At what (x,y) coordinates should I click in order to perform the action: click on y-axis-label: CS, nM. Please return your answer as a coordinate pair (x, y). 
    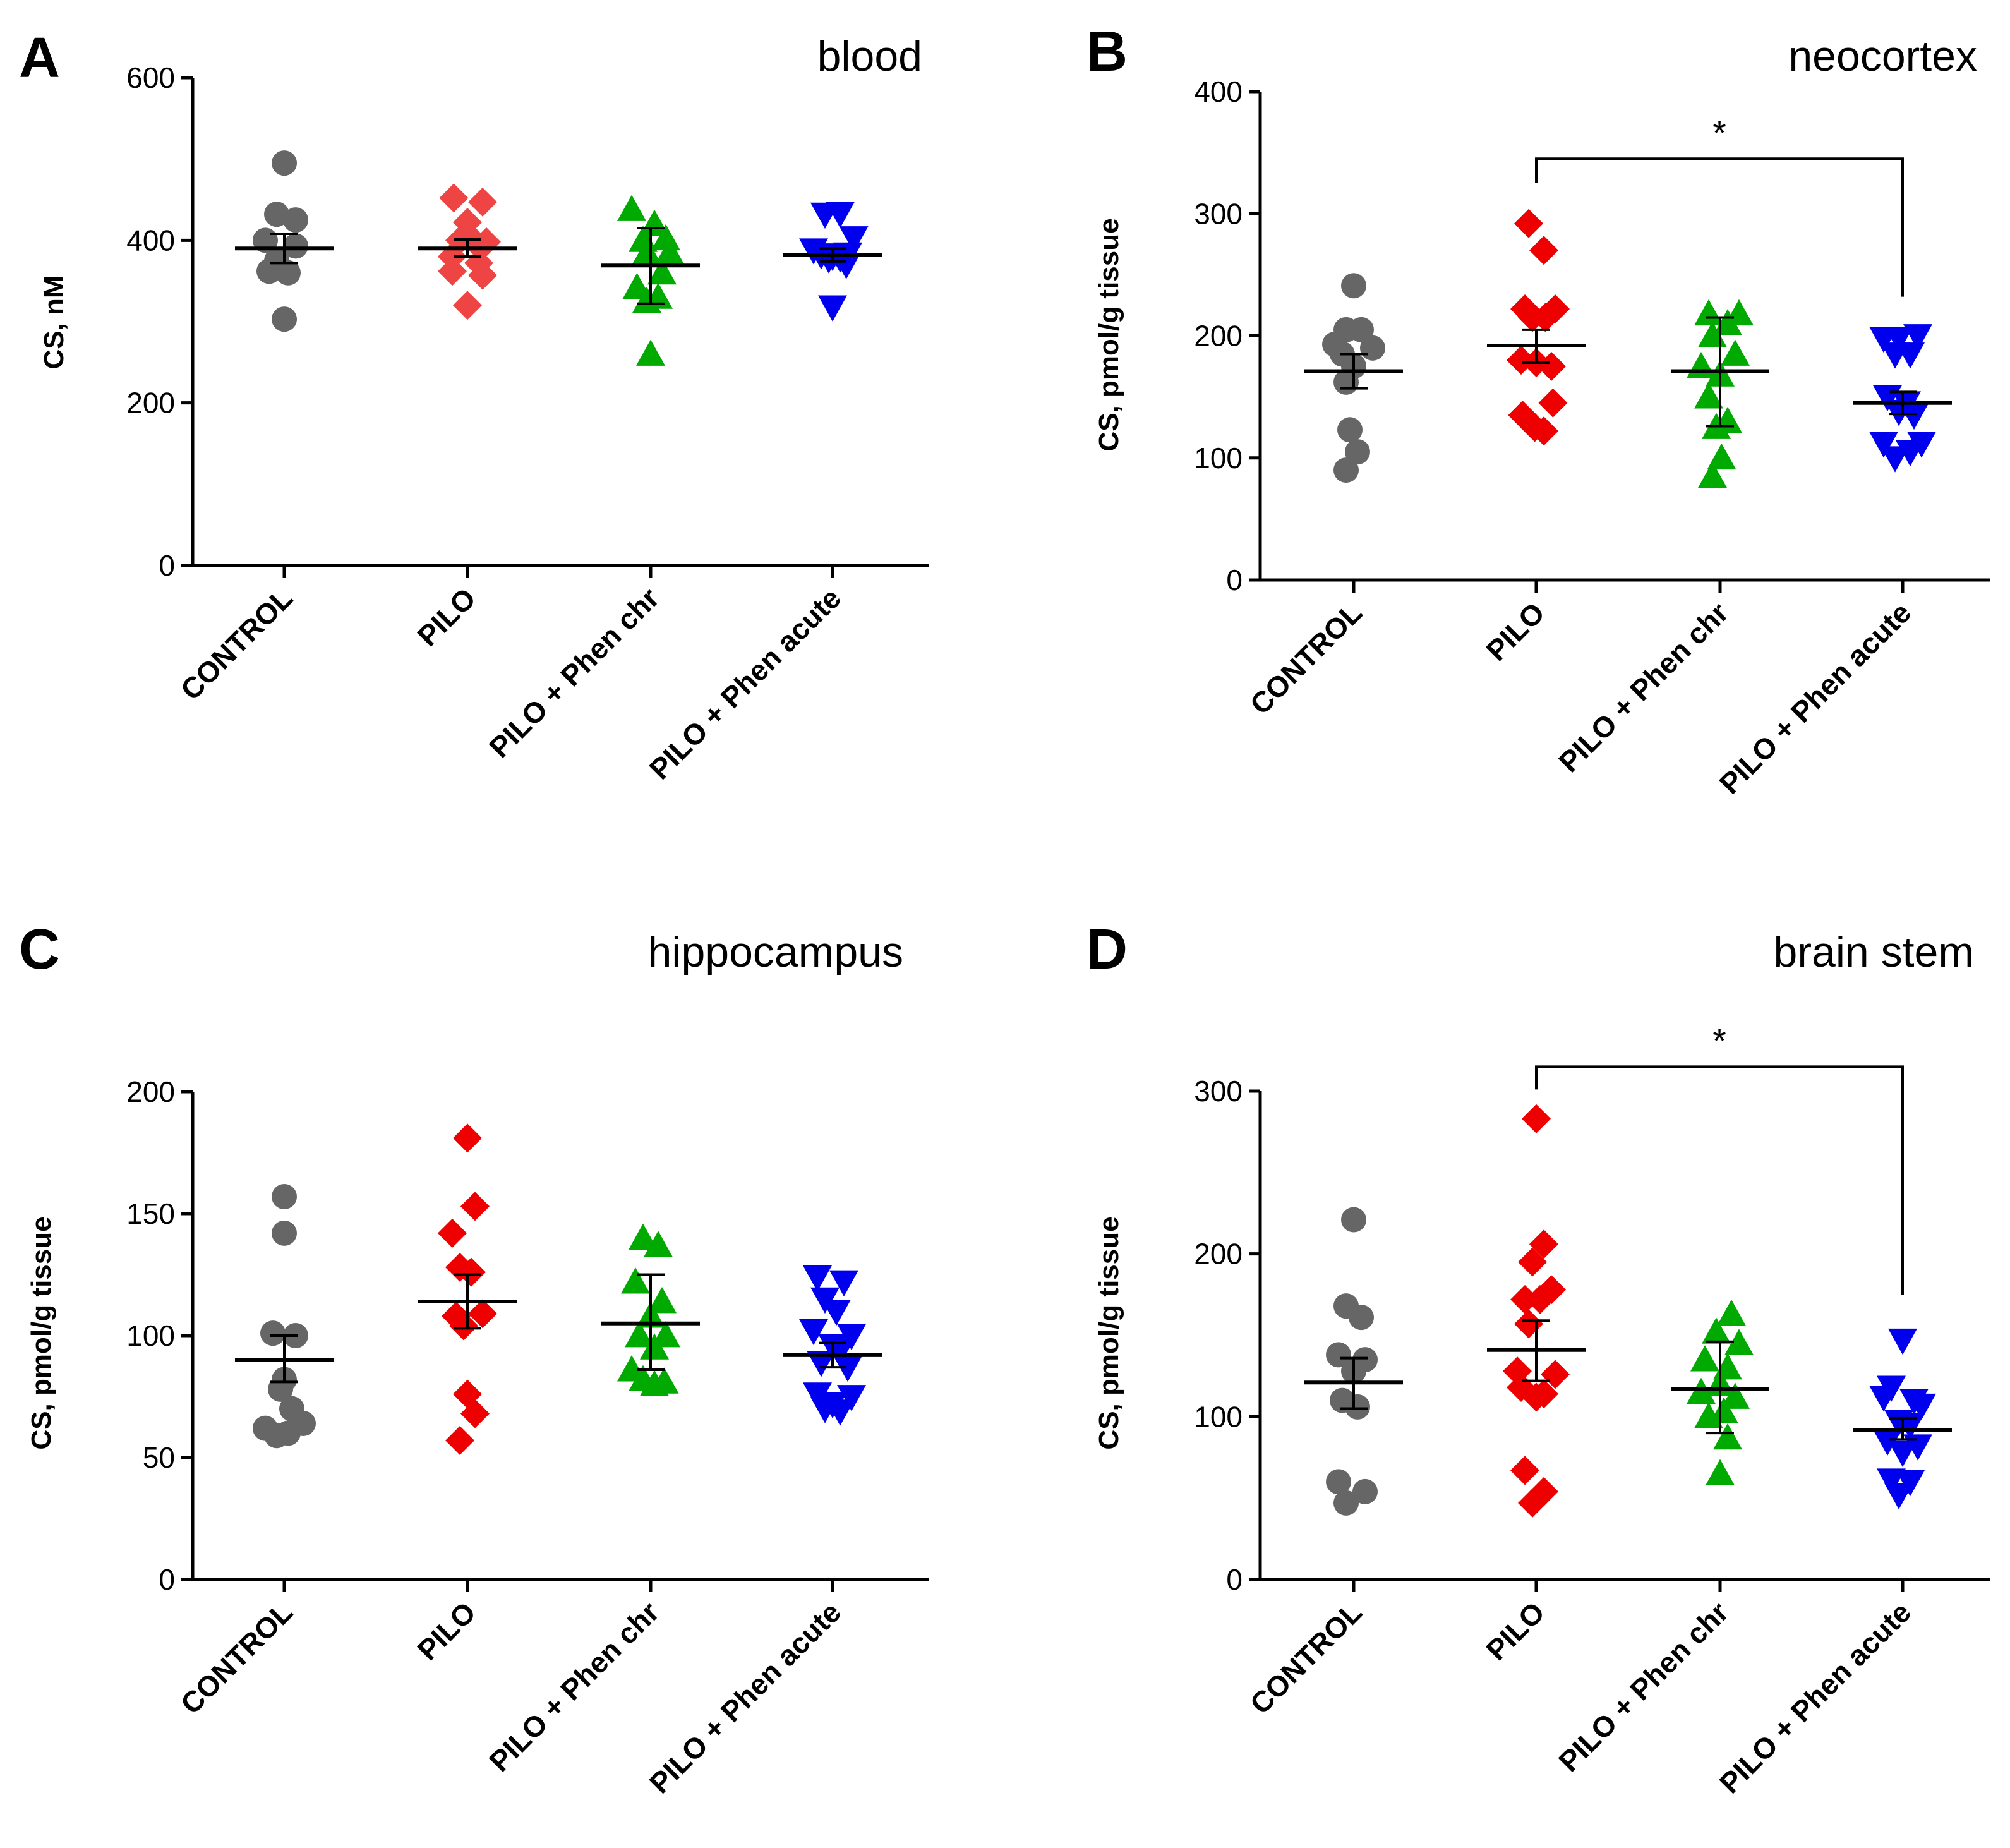
    Looking at the image, I should click on (54, 322).